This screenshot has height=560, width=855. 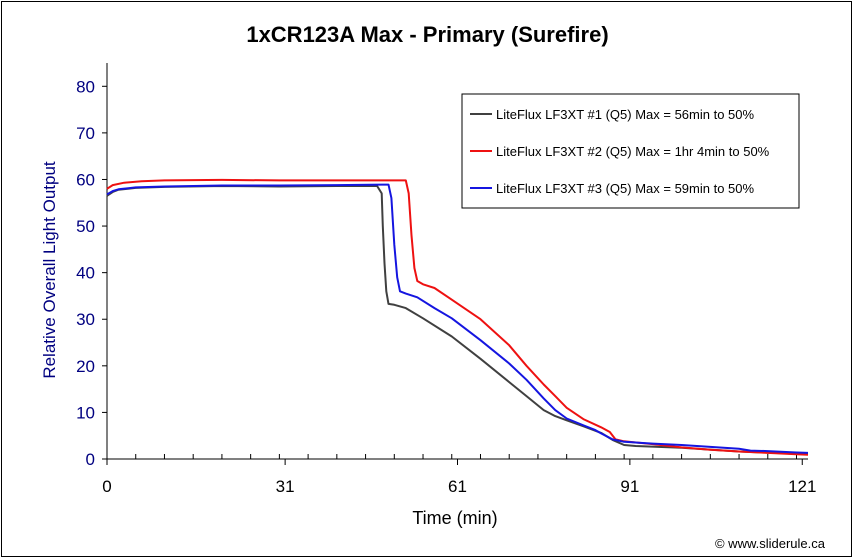 I want to click on legend-box, so click(x=630, y=151).